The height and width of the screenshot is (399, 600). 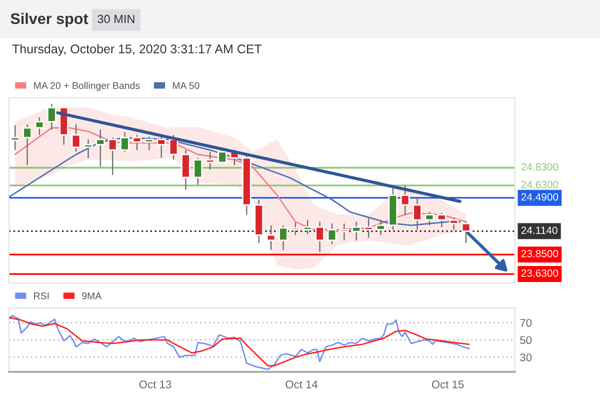 I want to click on ref-line-label: 23.6300, so click(x=539, y=273).